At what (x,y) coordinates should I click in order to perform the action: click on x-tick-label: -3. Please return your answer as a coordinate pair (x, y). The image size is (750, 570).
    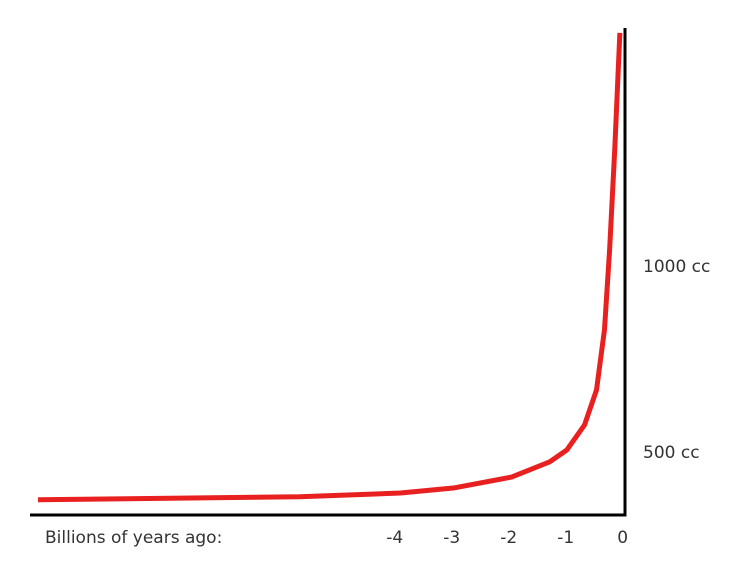
    Looking at the image, I should click on (451, 538).